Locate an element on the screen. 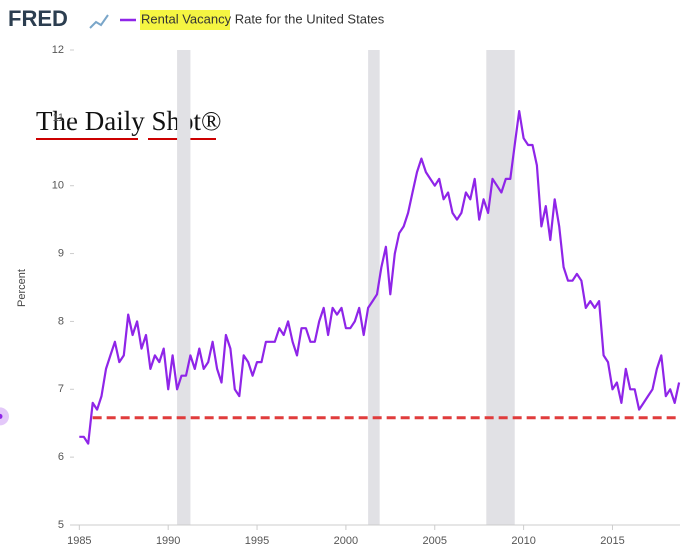 This screenshot has height=558, width=697. legend-highlight is located at coordinates (185, 20).